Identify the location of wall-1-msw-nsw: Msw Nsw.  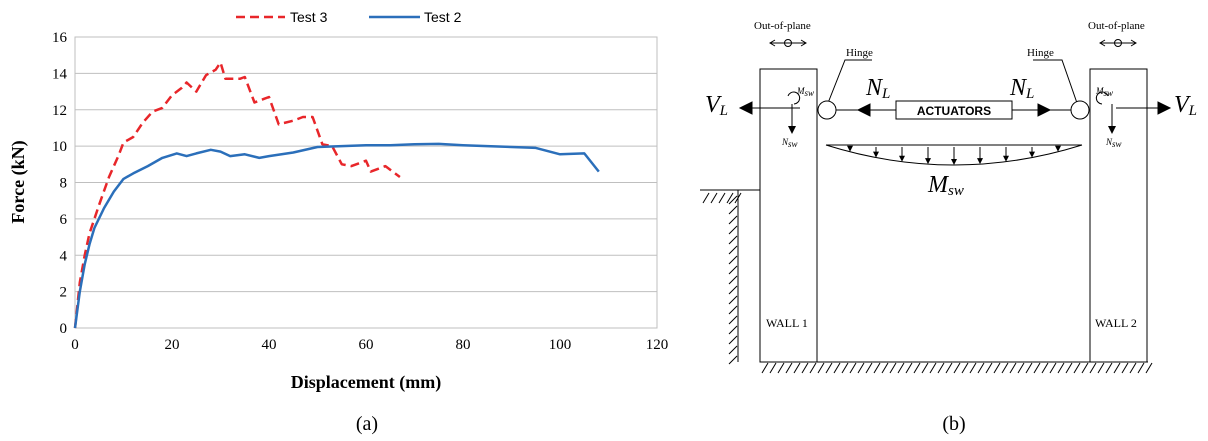
(797, 117).